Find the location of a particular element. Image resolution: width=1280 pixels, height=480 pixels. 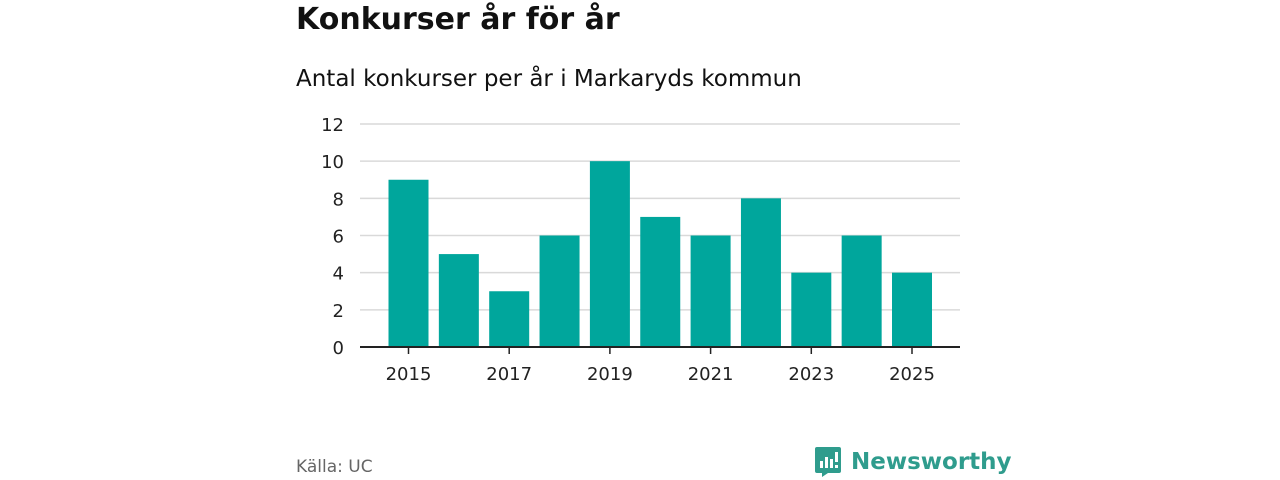

x-tick-label: 2015 is located at coordinates (409, 374).